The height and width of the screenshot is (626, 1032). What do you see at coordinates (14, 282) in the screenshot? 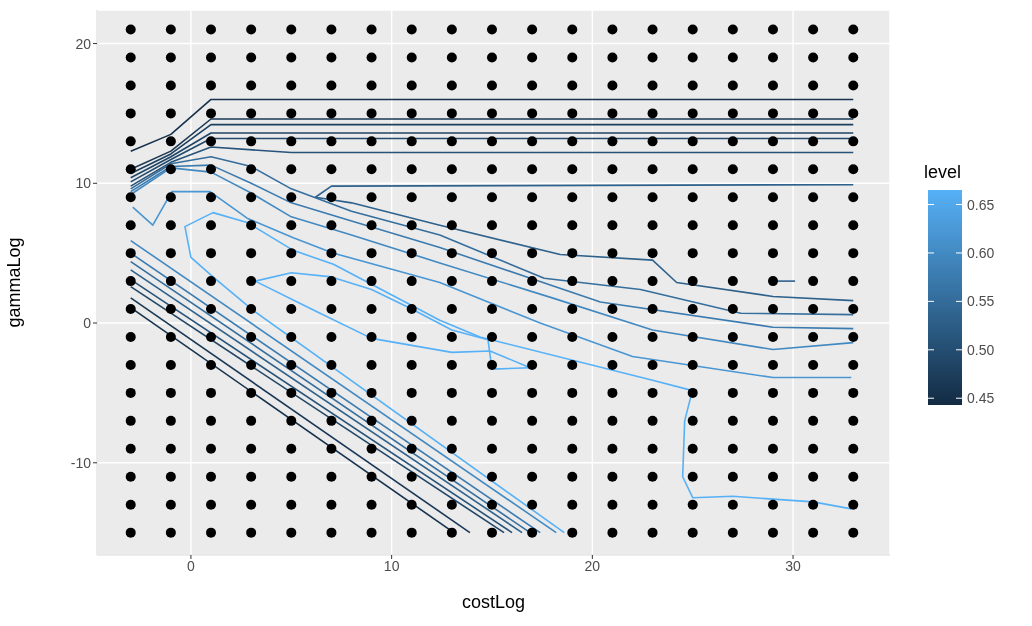
I see `y-axis-title: gammaLog` at bounding box center [14, 282].